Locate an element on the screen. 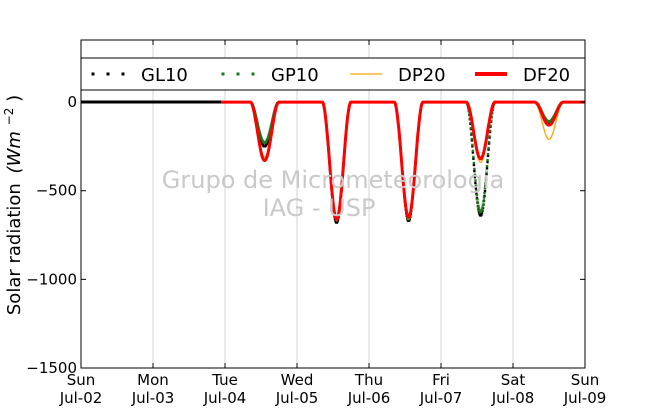 This screenshot has width=650, height=409. x-tick-label-date: Jul-06 is located at coordinates (369, 398).